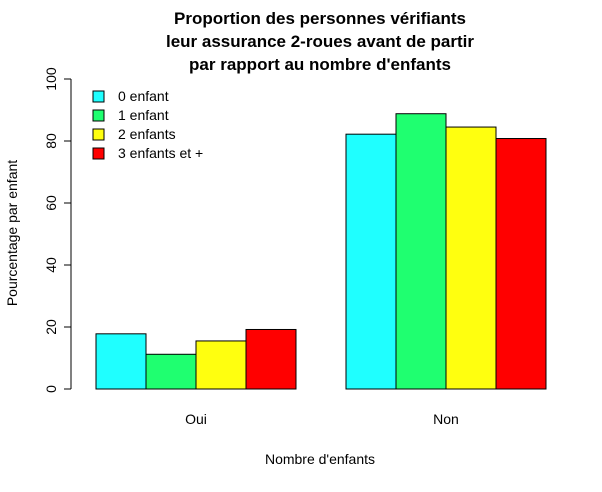  I want to click on y-tick-label: 20, so click(51, 327).